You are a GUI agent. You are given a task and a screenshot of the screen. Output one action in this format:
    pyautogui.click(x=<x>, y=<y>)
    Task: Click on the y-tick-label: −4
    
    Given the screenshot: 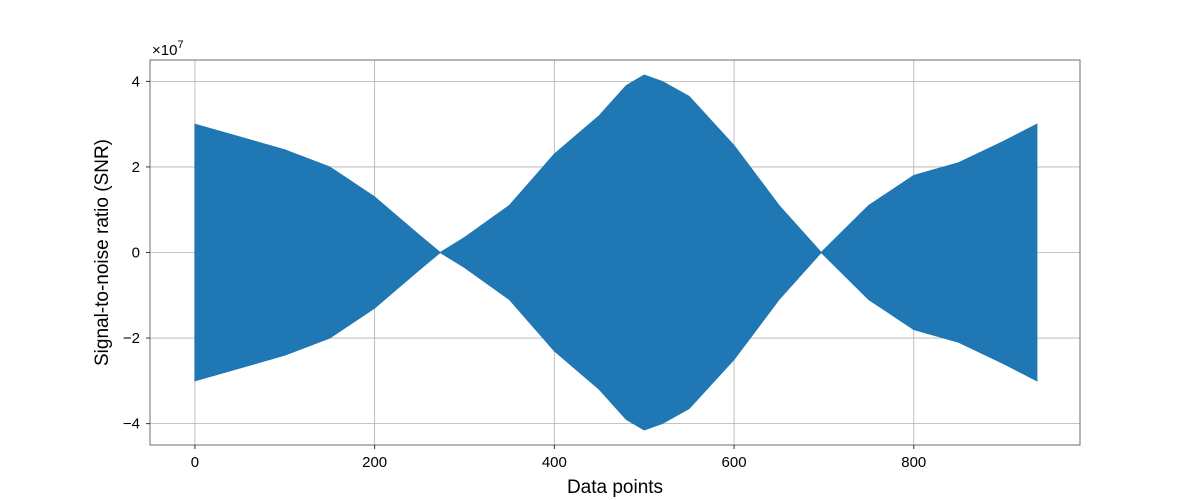 What is the action you would take?
    pyautogui.click(x=131, y=424)
    